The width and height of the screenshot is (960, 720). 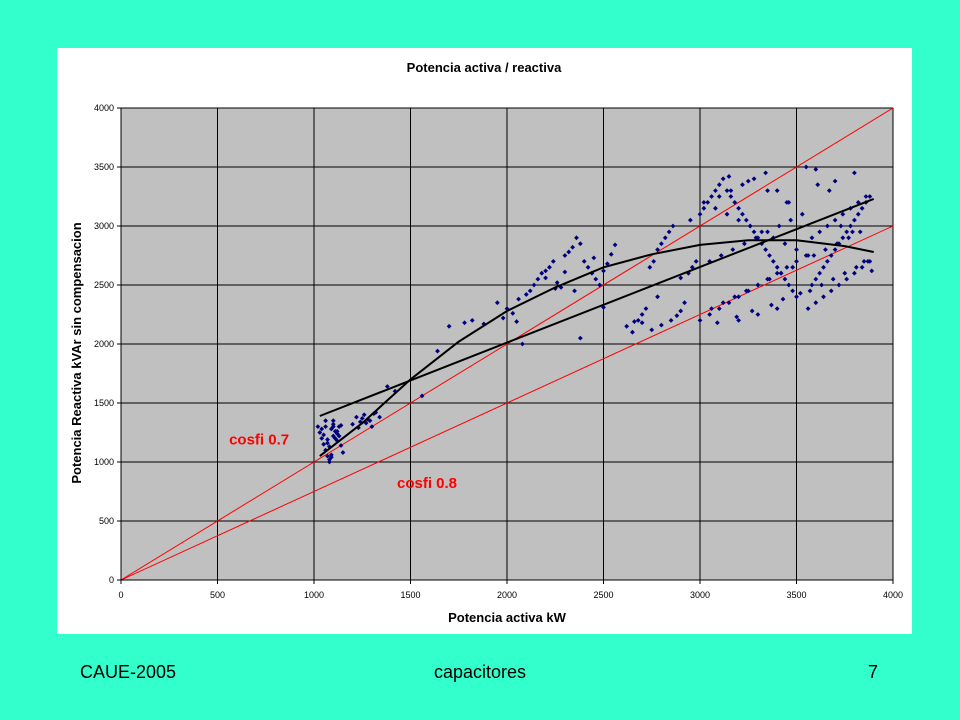 What do you see at coordinates (484, 67) in the screenshot?
I see `chart-title: Potencia activa / reactiva` at bounding box center [484, 67].